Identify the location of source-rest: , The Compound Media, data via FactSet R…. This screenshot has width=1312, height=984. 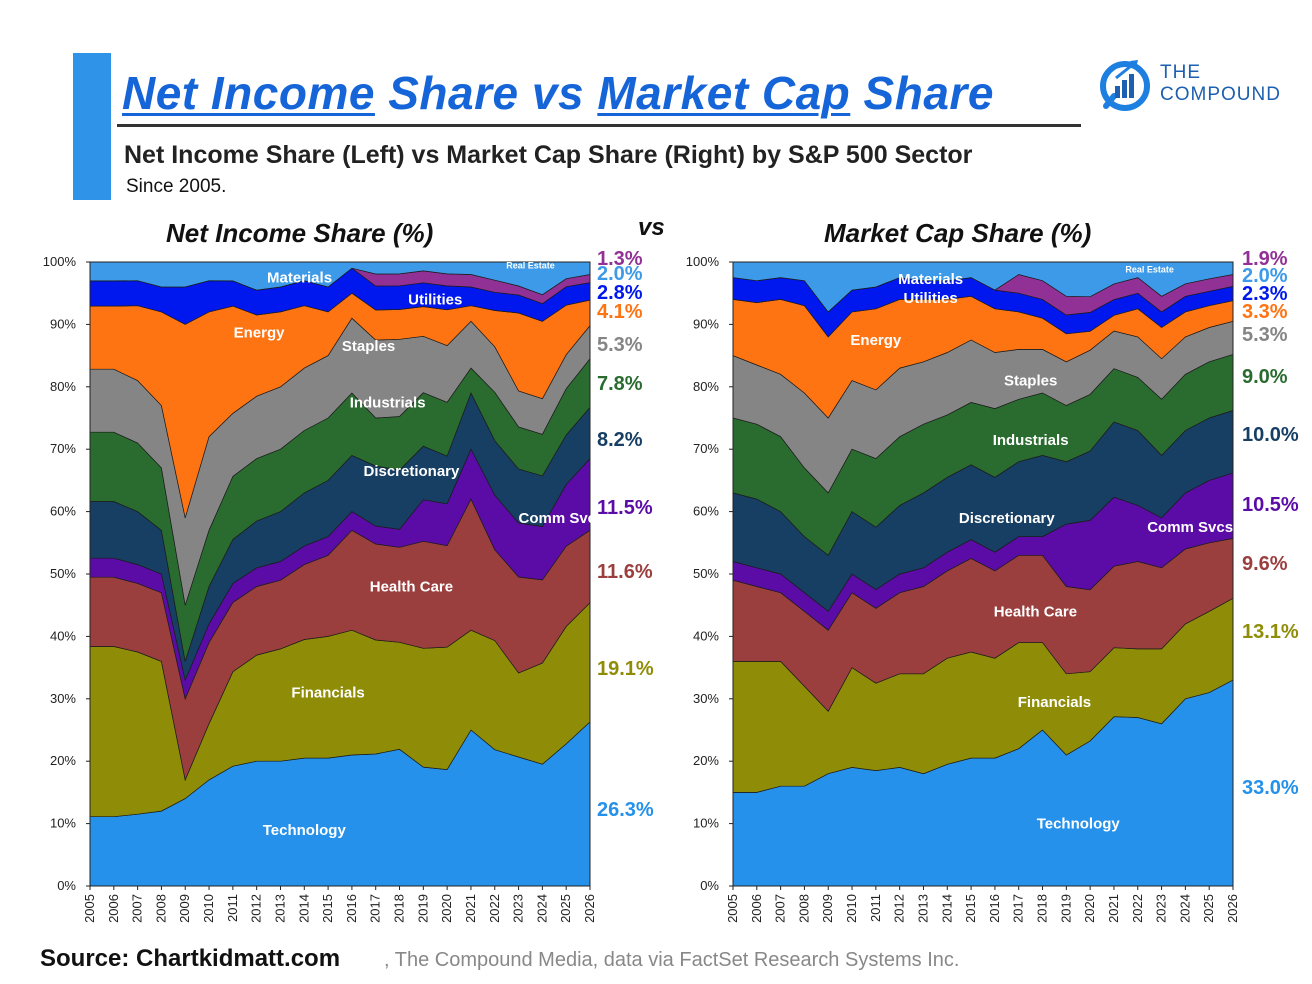
(672, 960).